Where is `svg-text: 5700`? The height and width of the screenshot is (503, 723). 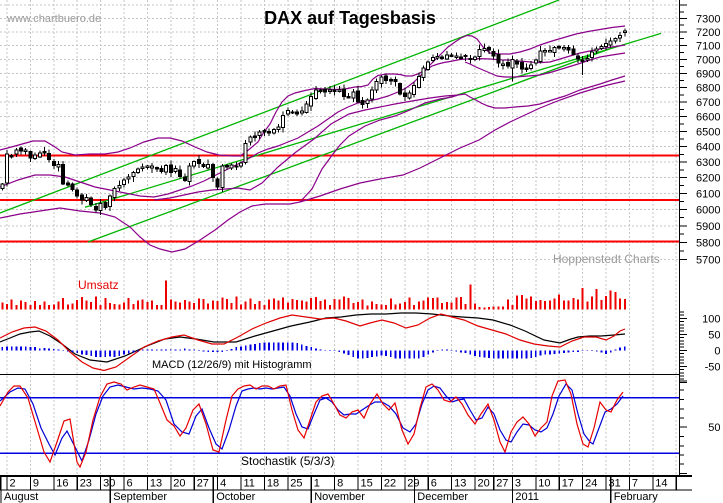
svg-text: 5700 is located at coordinates (708, 261).